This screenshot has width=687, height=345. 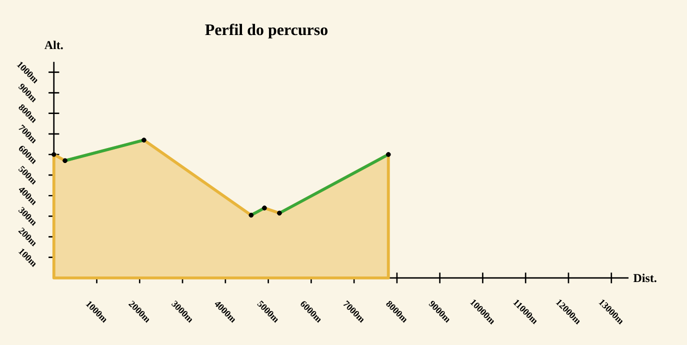 What do you see at coordinates (266, 31) in the screenshot?
I see `chart-title: Perfil do percurso` at bounding box center [266, 31].